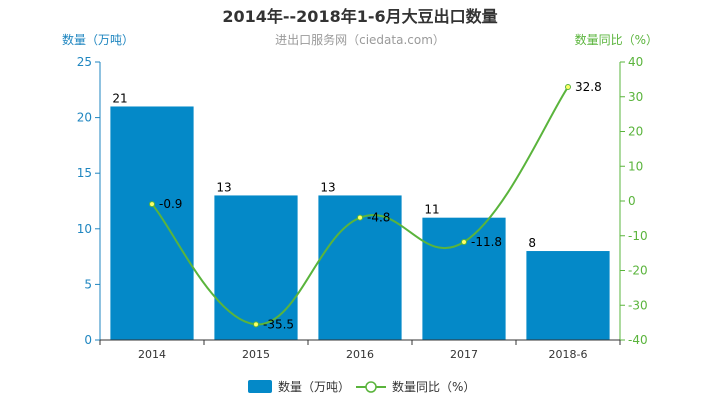  I want to click on line-point-2014, so click(152, 204).